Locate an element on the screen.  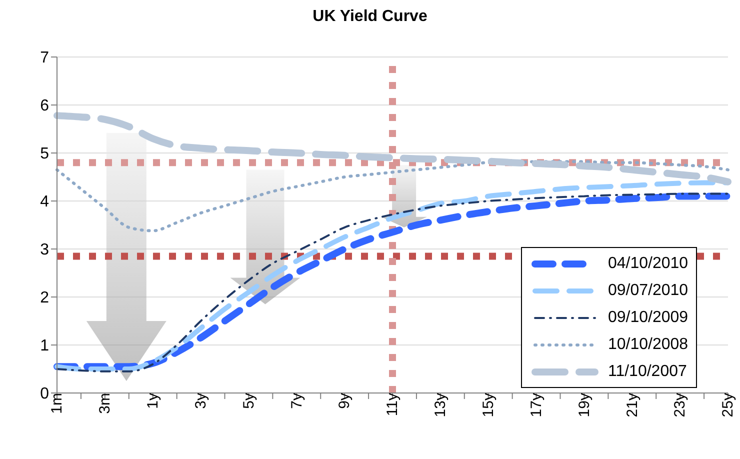
x-tick-label: 13y is located at coordinates (441, 405).